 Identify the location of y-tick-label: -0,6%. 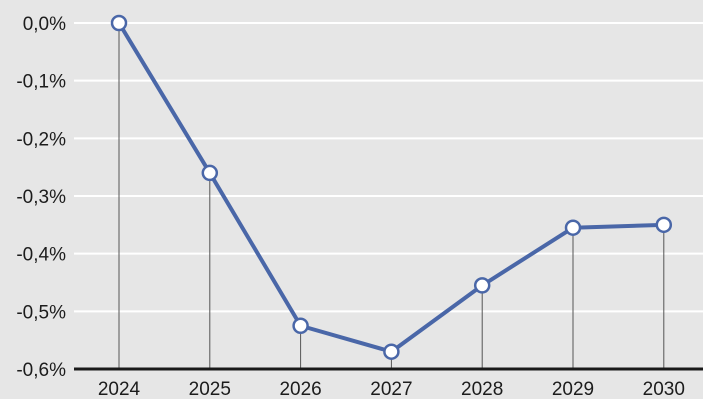
(41, 370).